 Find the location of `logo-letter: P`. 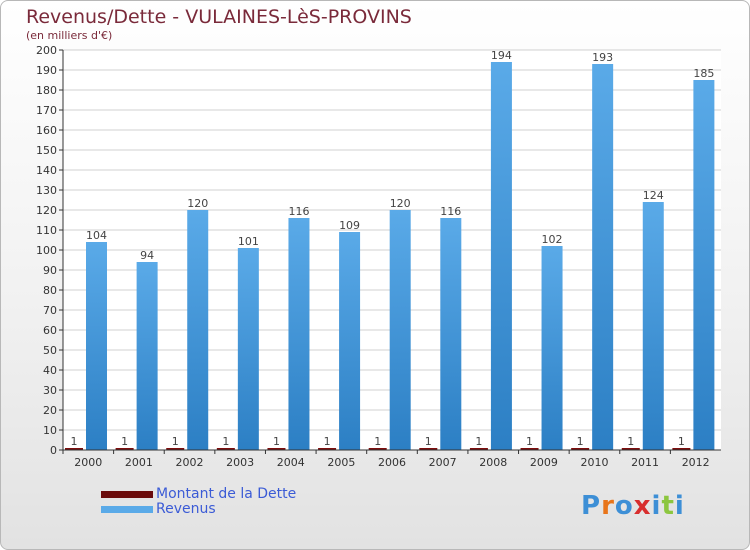

logo-letter: P is located at coordinates (591, 506).